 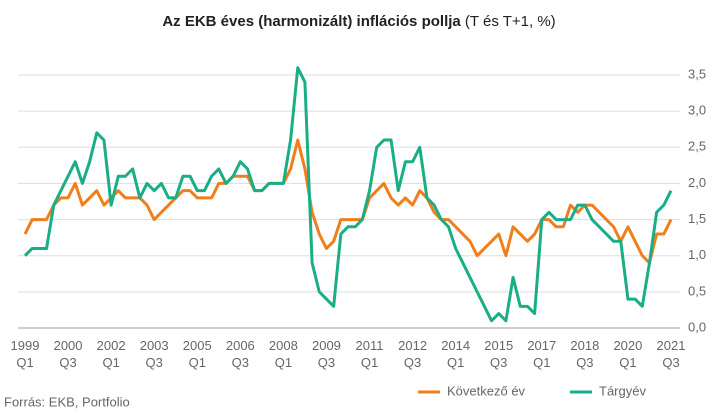 What do you see at coordinates (456, 354) in the screenshot?
I see `x-tick-label: 2014 Q1` at bounding box center [456, 354].